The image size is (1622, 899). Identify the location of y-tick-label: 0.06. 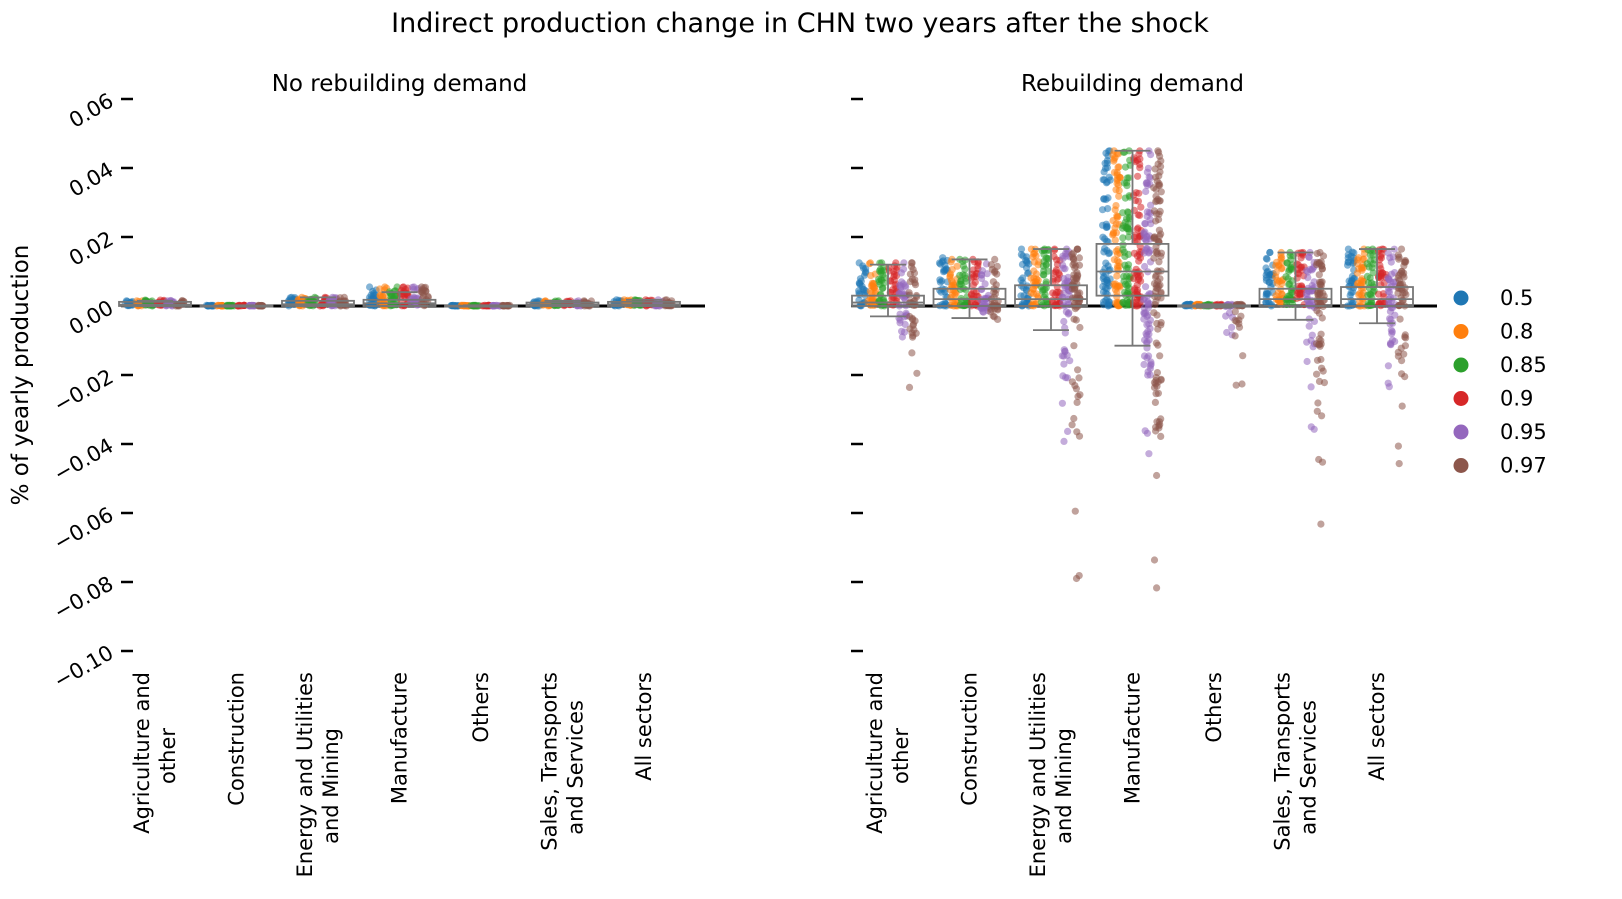
(91, 111).